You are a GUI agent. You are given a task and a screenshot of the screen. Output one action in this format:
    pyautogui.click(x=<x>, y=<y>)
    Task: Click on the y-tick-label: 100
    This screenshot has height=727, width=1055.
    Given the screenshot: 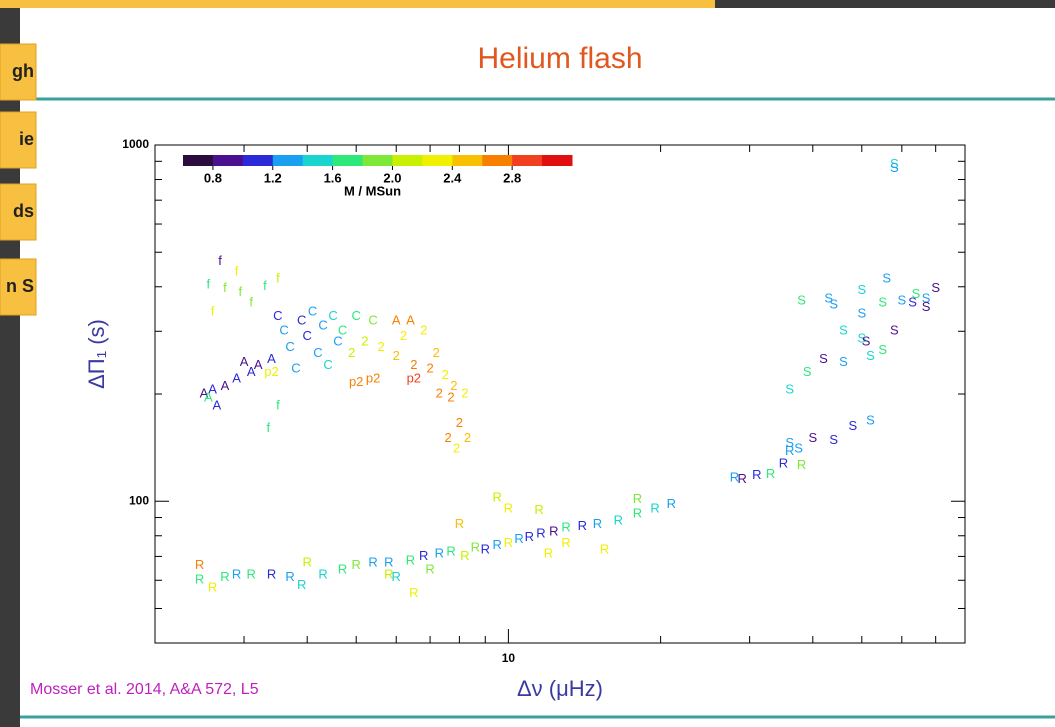 What is the action you would take?
    pyautogui.click(x=139, y=500)
    